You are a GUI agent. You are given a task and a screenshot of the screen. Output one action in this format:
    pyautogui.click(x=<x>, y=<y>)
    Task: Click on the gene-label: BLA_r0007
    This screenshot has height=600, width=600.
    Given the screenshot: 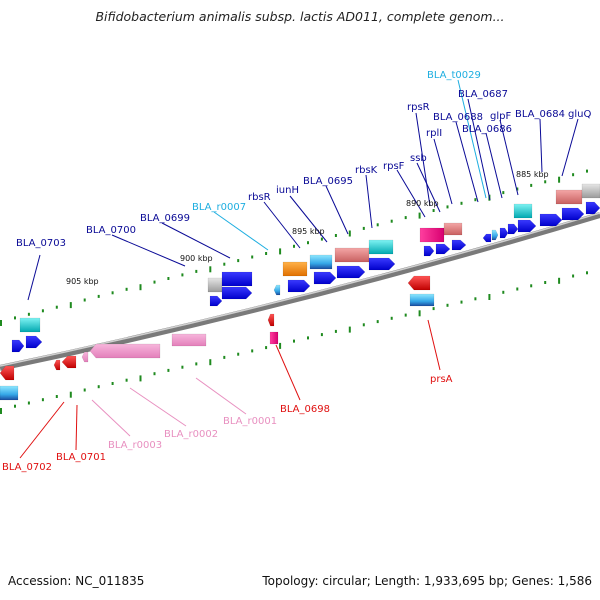 What is the action you would take?
    pyautogui.click(x=219, y=207)
    